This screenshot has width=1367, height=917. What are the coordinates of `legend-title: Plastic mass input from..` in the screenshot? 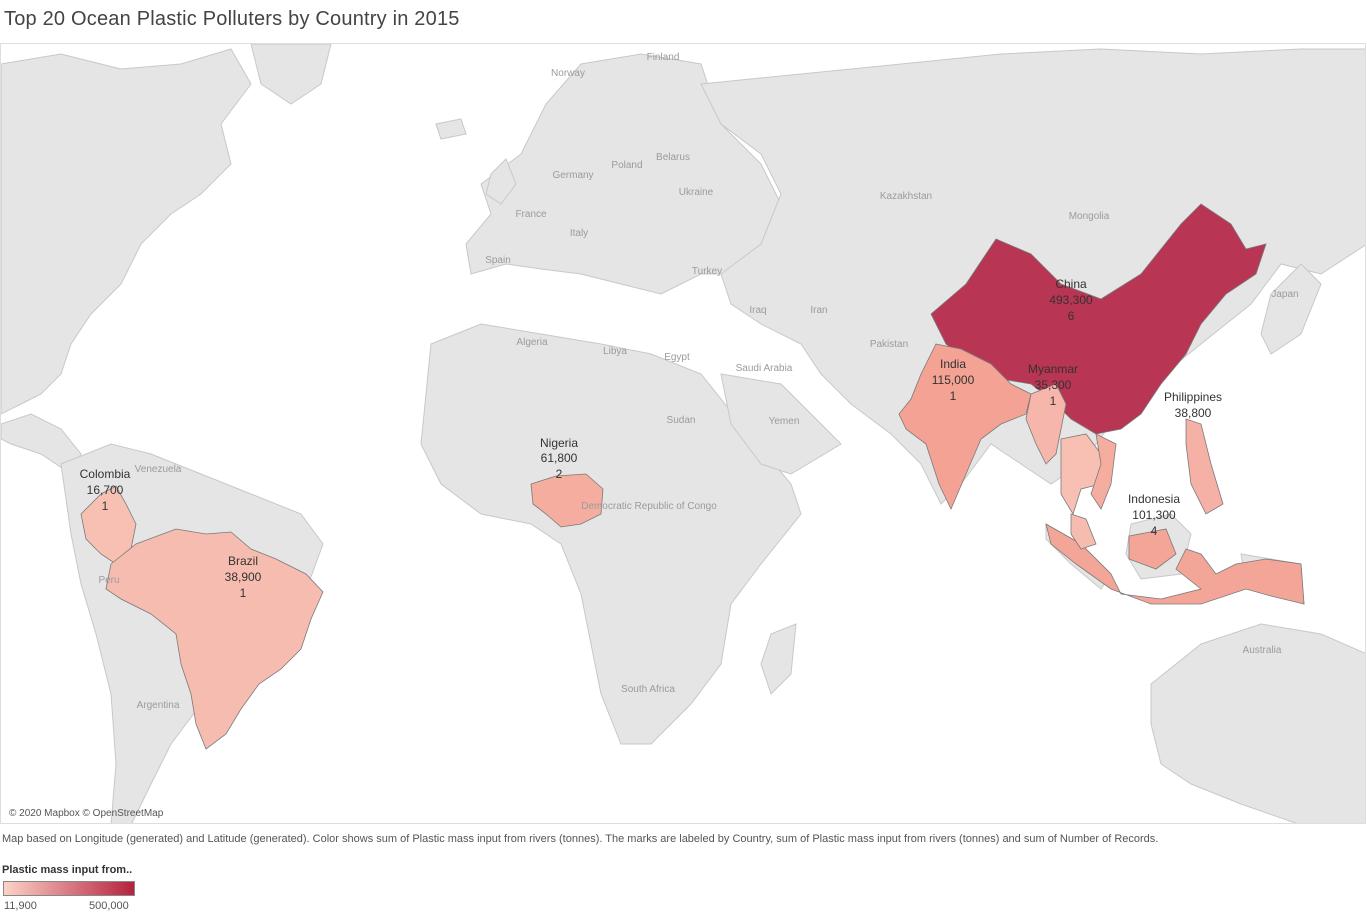 It's located at (67, 870).